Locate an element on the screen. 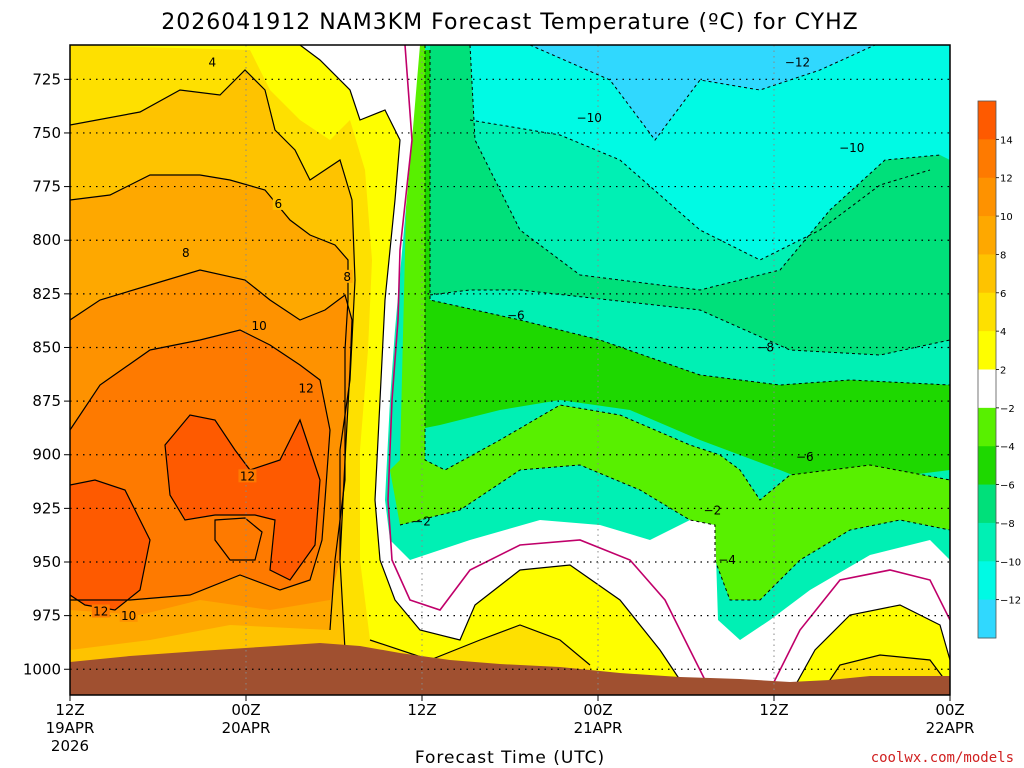 Image resolution: width=1024 pixels, height=768 pixels. contour-minus2-lower is located at coordinates (674, 532).